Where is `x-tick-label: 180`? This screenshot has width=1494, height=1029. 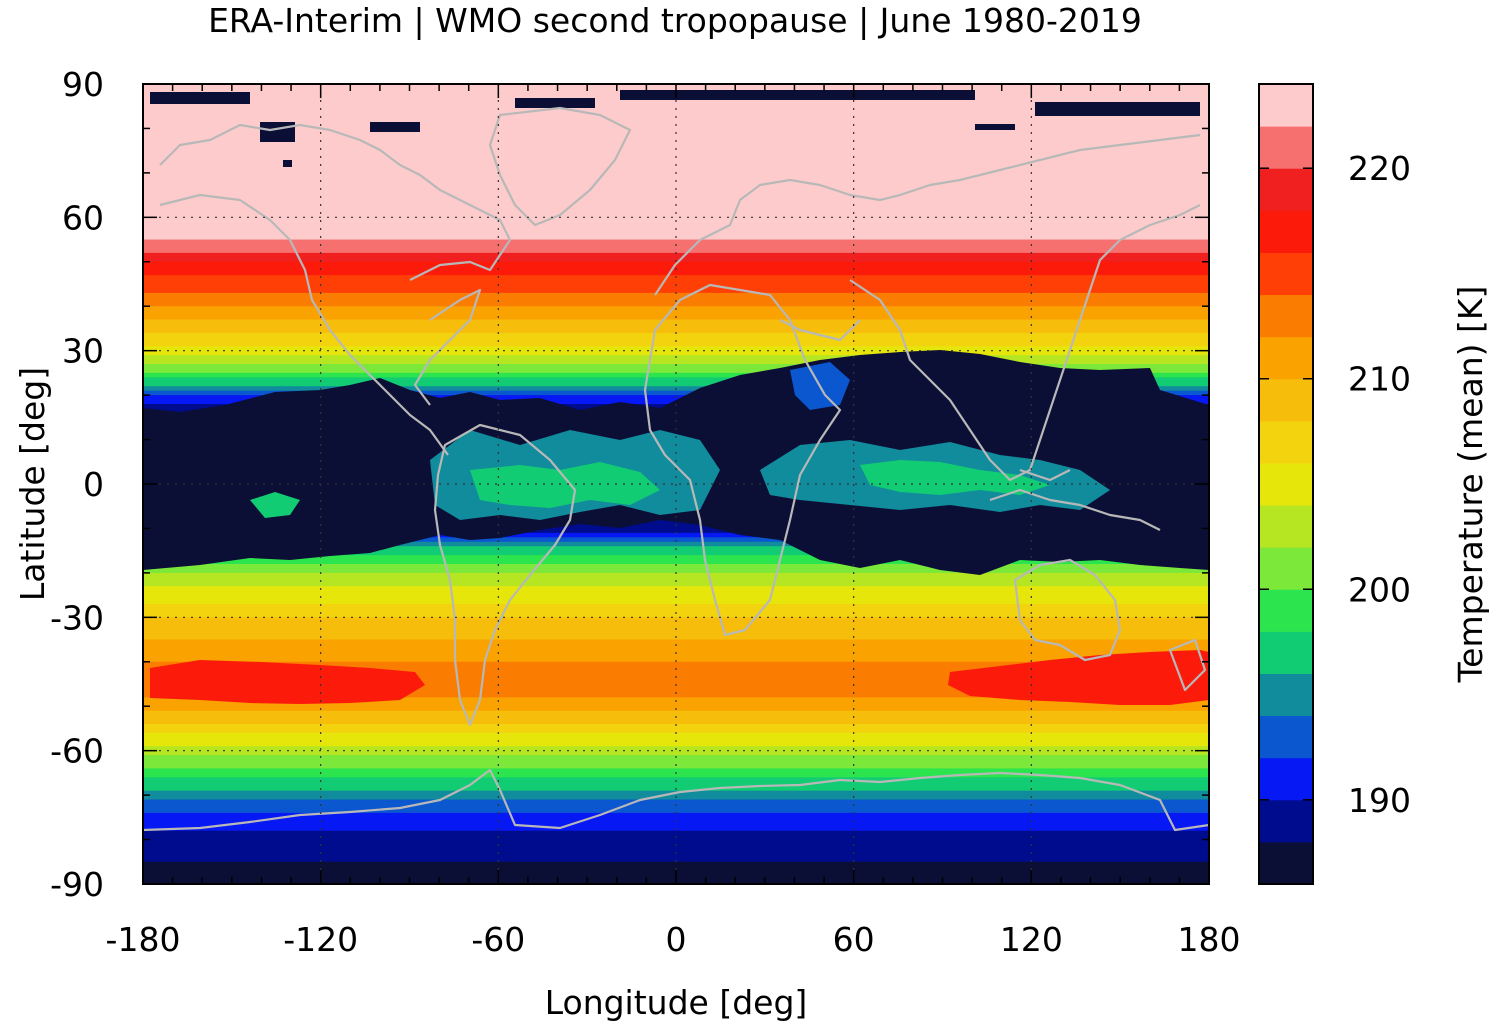 x-tick-label: 180 is located at coordinates (1209, 939).